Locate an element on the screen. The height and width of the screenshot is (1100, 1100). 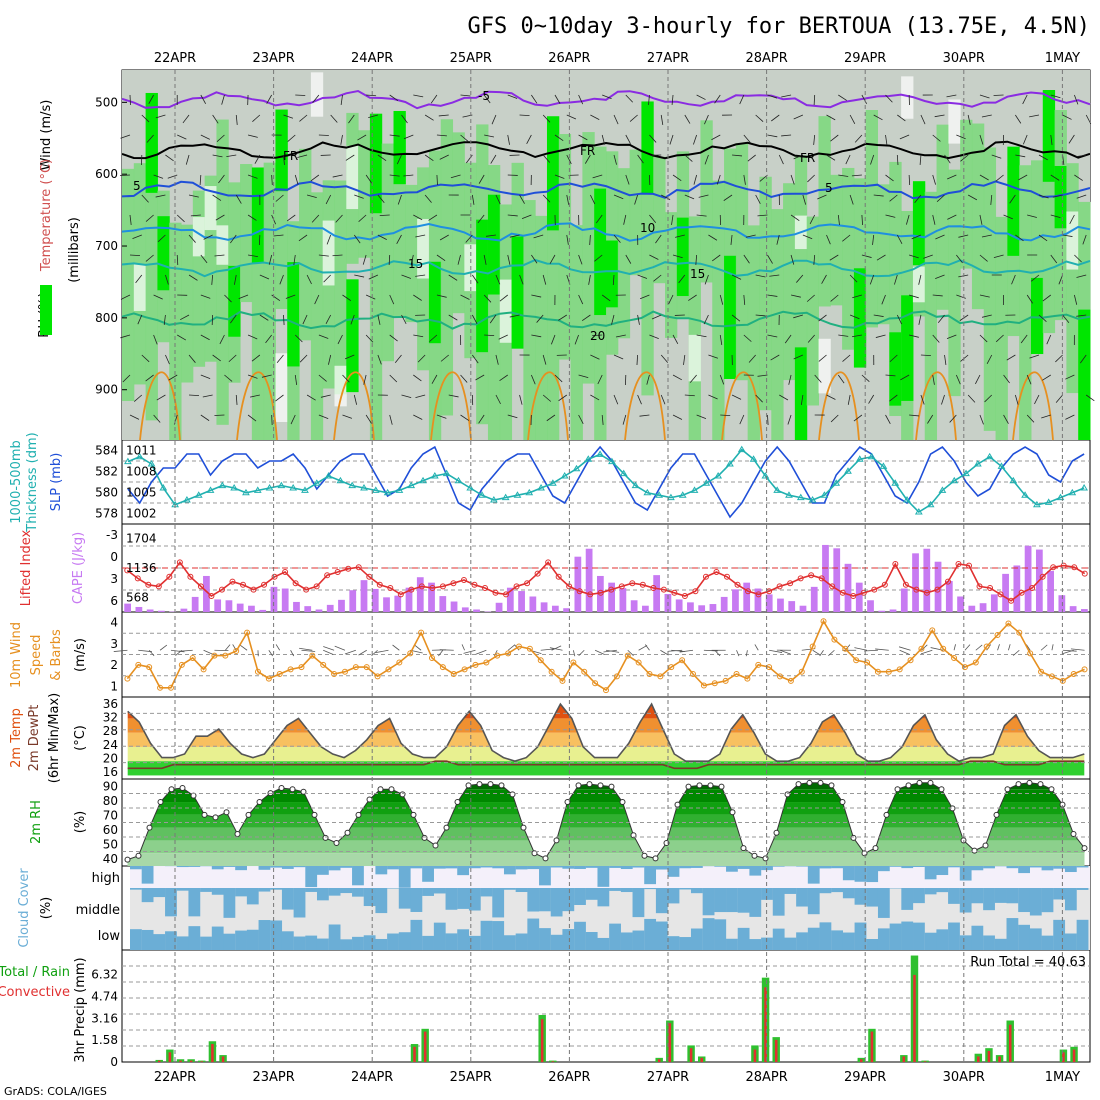
temp-band is located at coordinates (606, 754).